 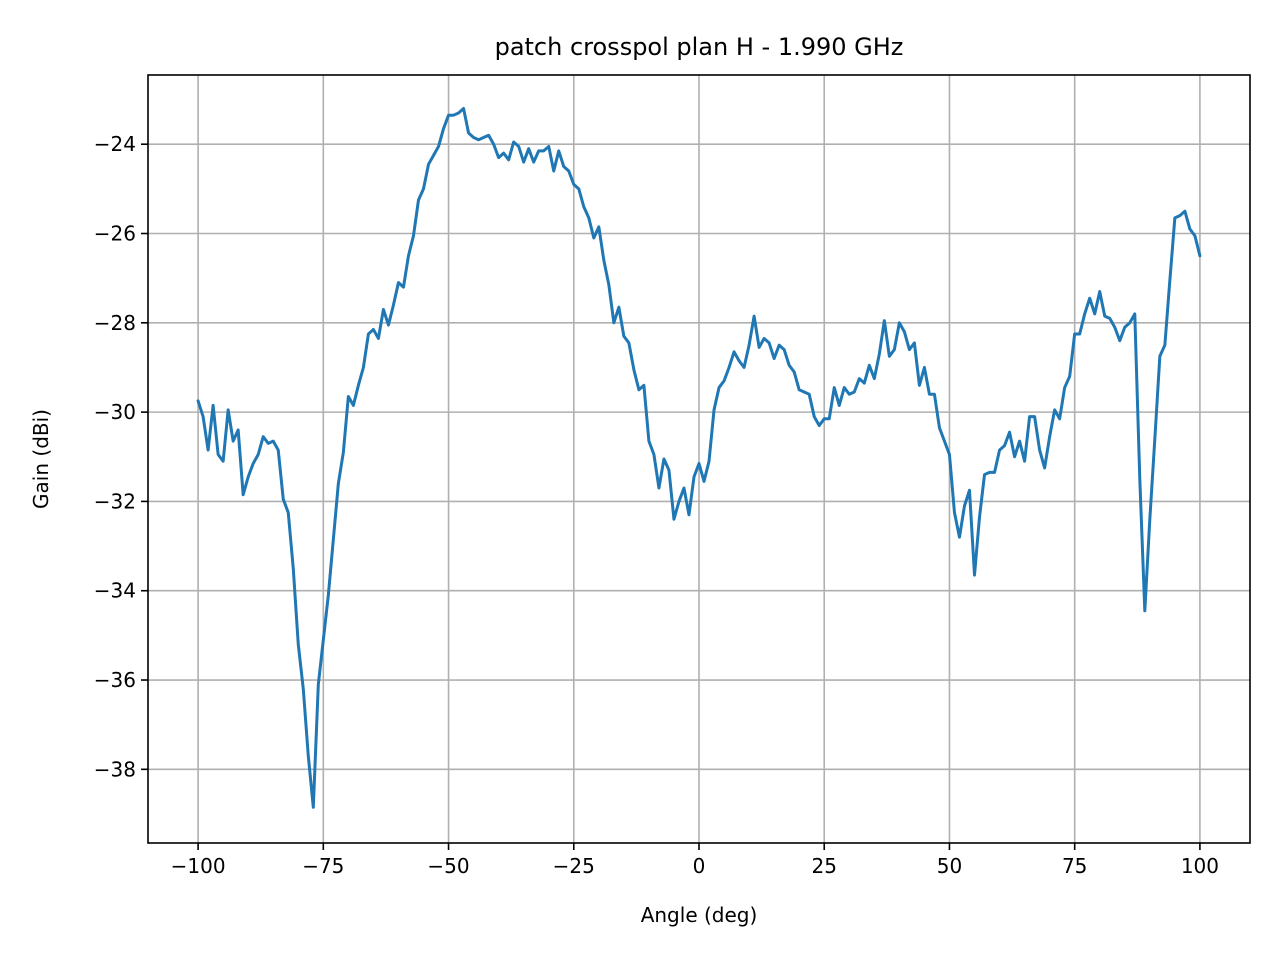 What do you see at coordinates (574, 866) in the screenshot?
I see `x-tick-label: −25` at bounding box center [574, 866].